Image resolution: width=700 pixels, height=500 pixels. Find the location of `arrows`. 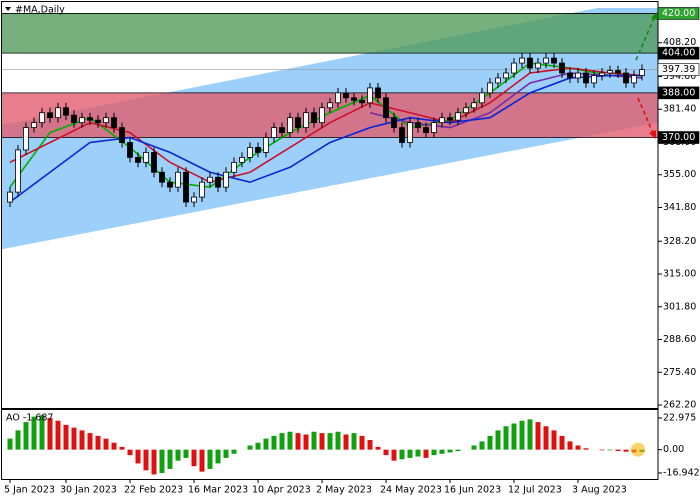

arrows is located at coordinates (646, 75).